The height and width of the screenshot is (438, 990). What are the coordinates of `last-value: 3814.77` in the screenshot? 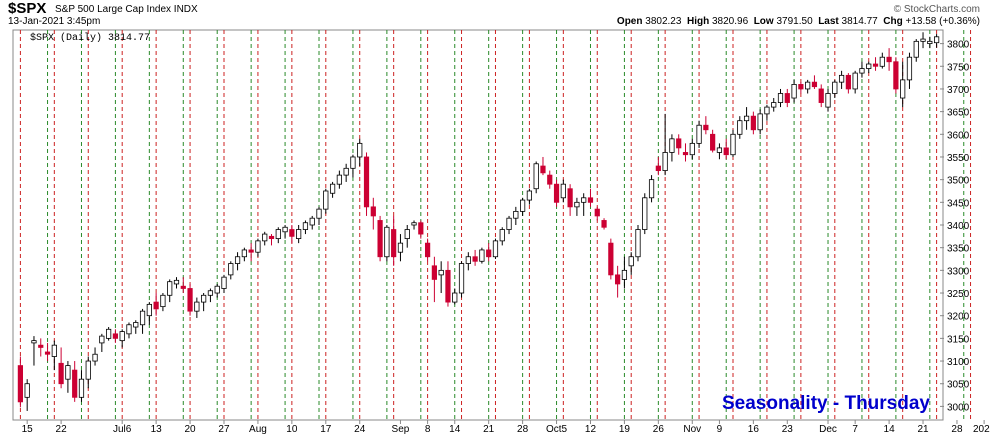 It's located at (859, 21).